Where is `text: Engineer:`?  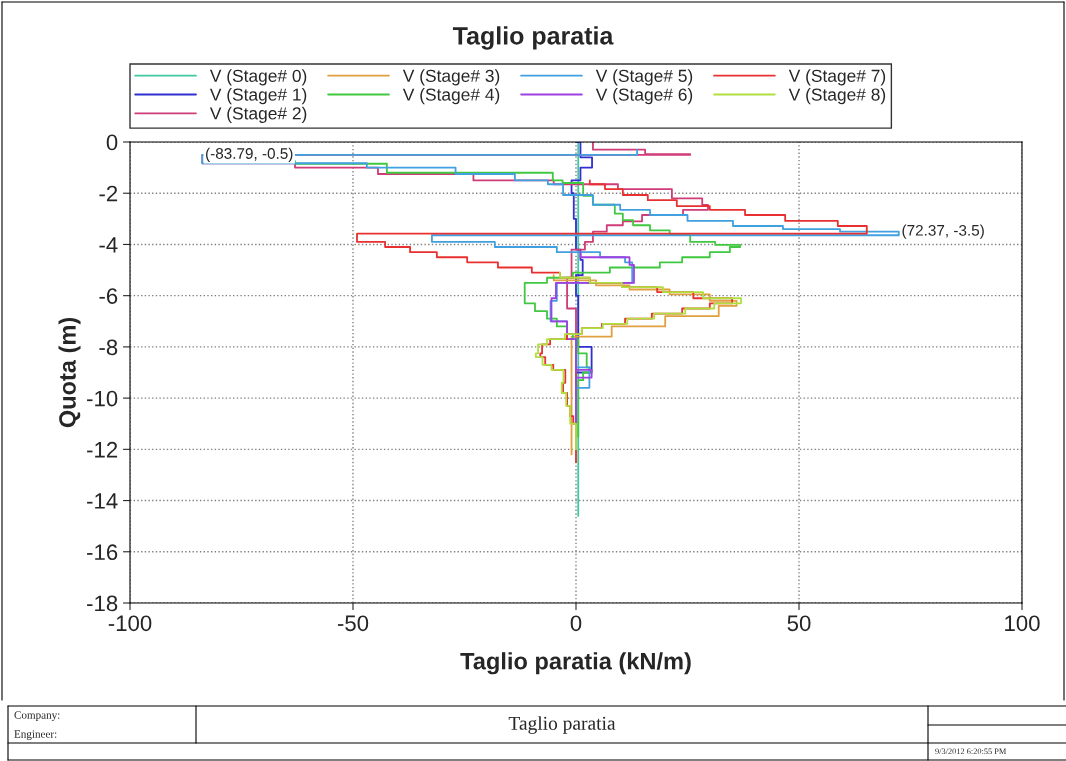 text: Engineer: is located at coordinates (35, 735).